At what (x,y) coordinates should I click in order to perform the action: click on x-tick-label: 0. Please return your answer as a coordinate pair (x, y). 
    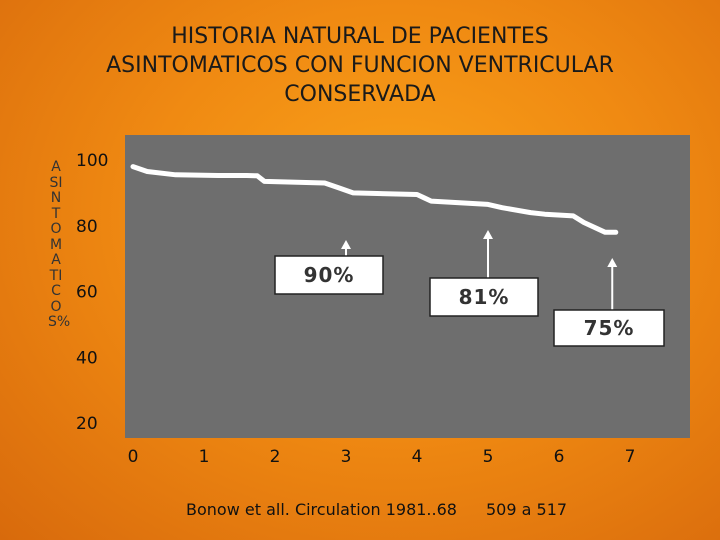
    Looking at the image, I should click on (133, 457).